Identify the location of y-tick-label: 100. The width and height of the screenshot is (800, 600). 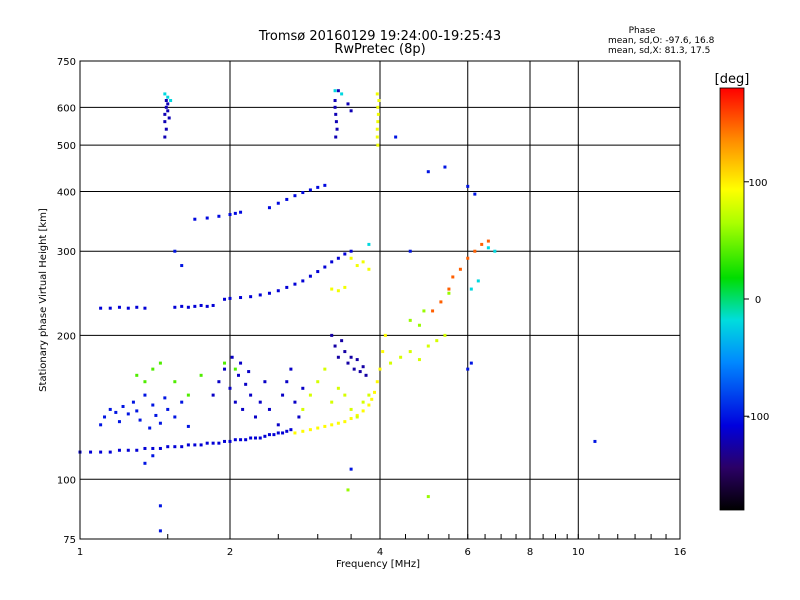
(66, 480).